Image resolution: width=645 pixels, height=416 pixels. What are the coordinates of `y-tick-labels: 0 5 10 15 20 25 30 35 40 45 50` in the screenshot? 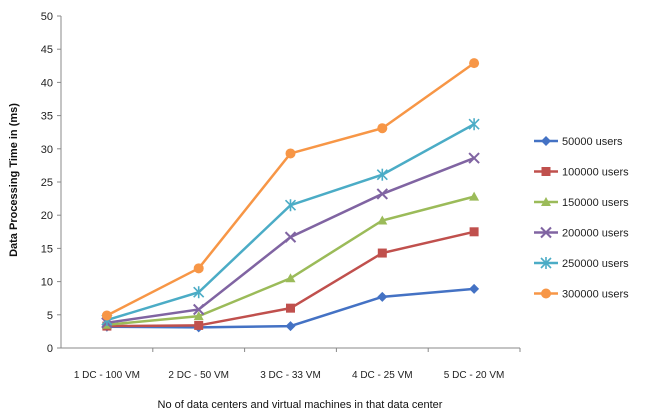 It's located at (47, 183).